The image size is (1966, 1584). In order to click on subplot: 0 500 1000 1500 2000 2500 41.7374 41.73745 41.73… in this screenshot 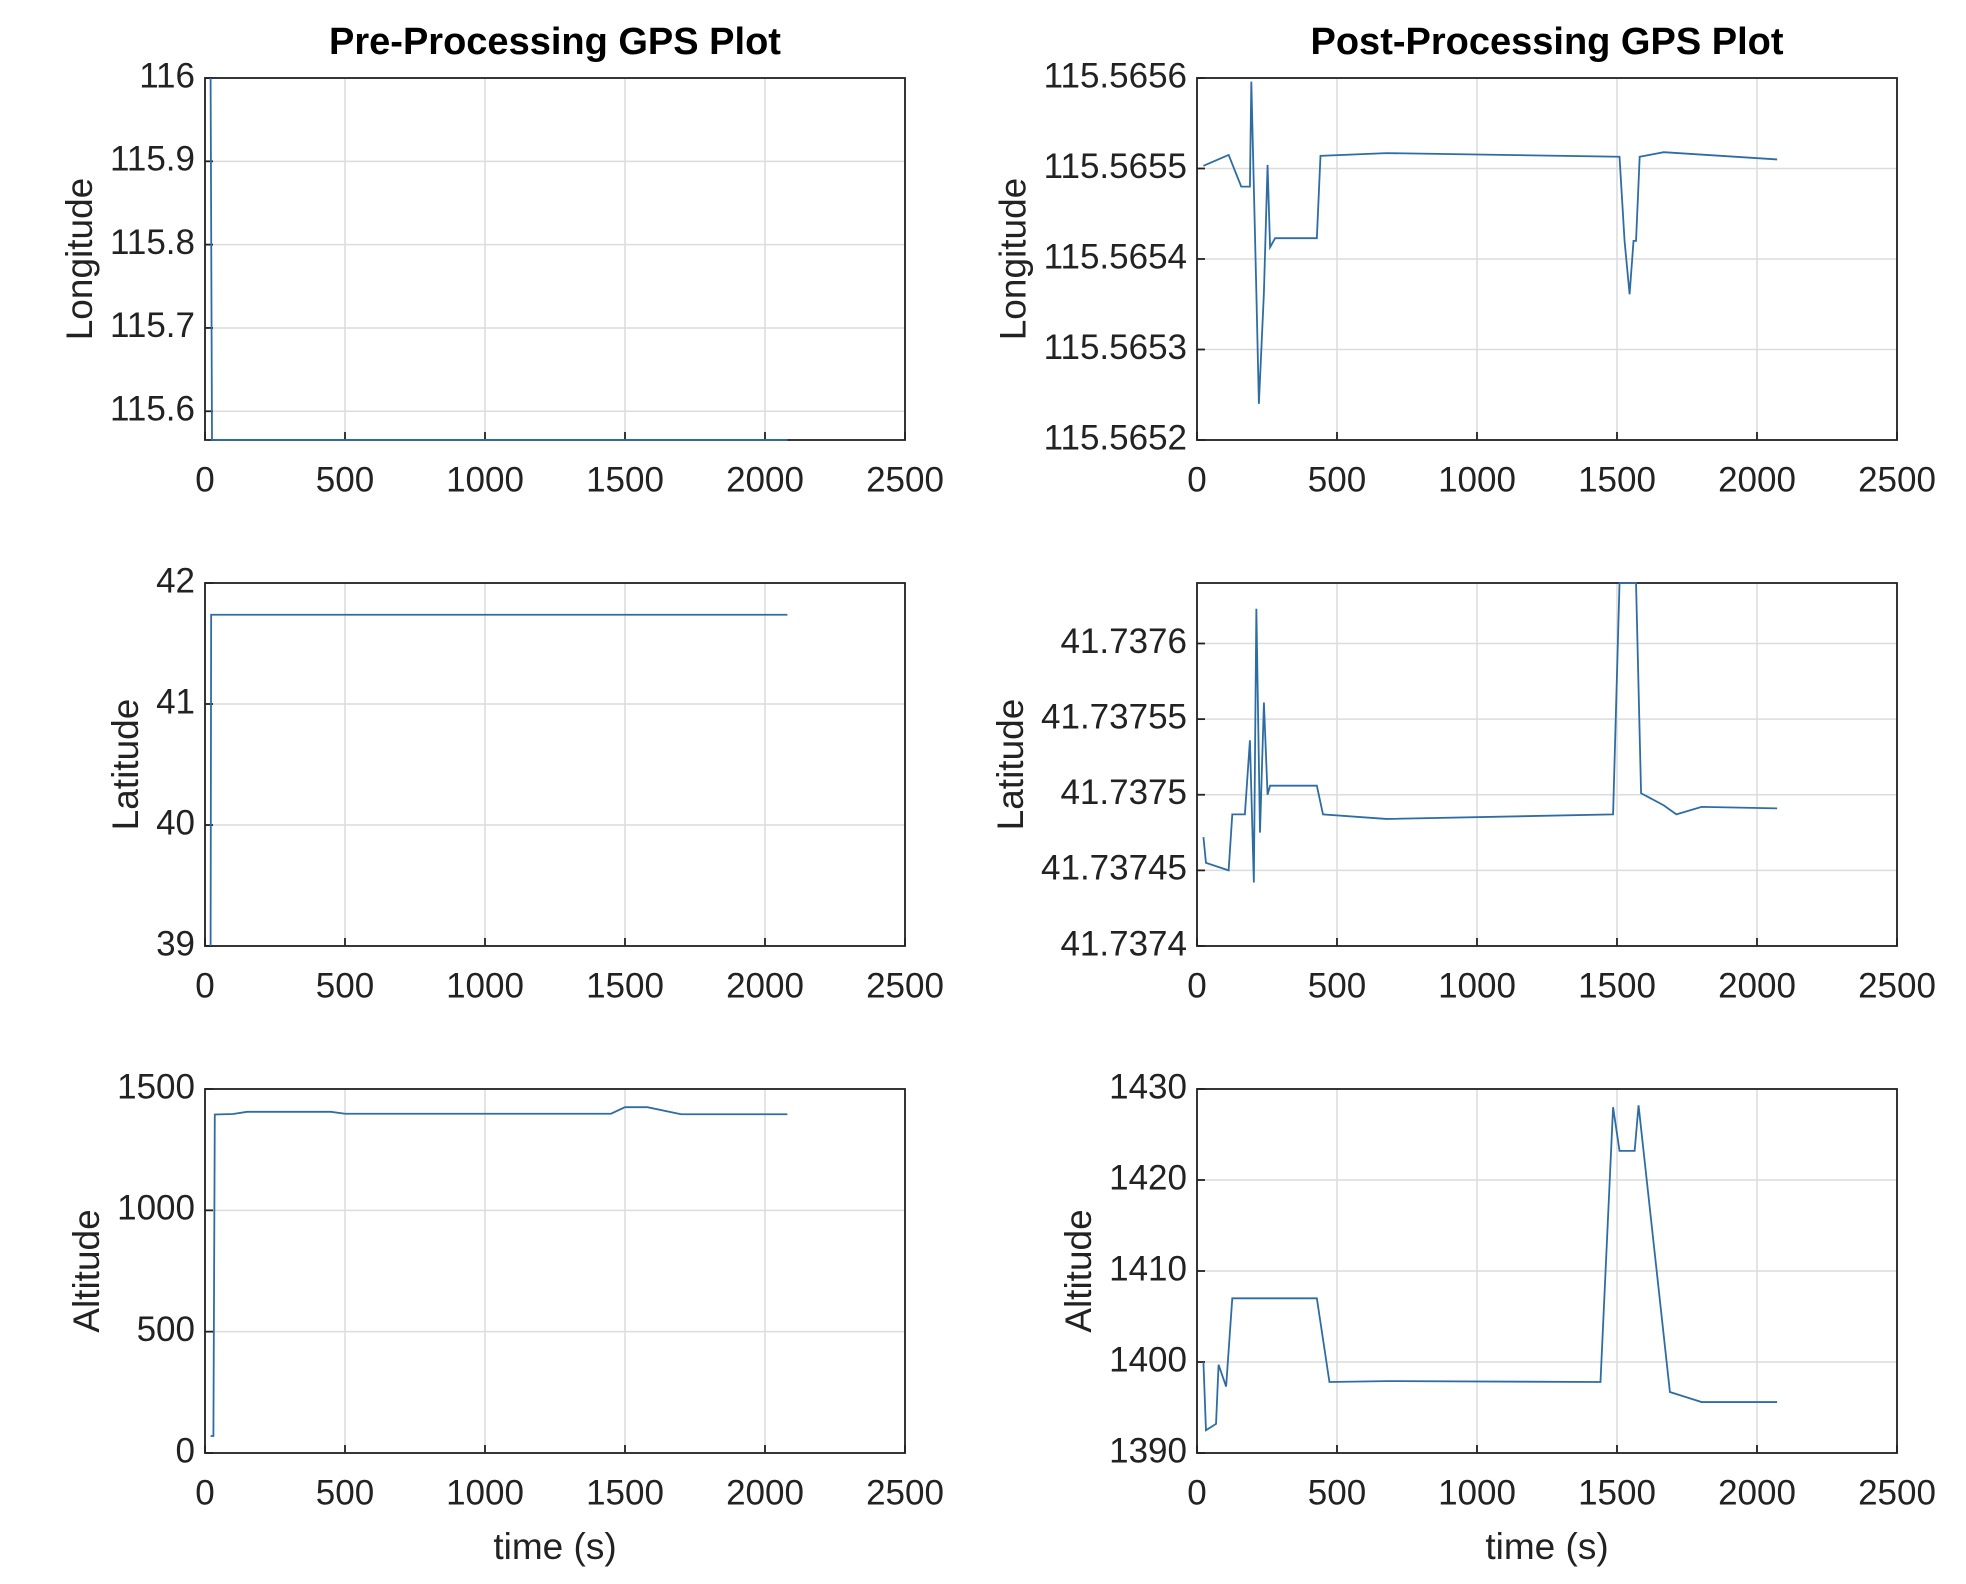, I will do `click(1463, 793)`.